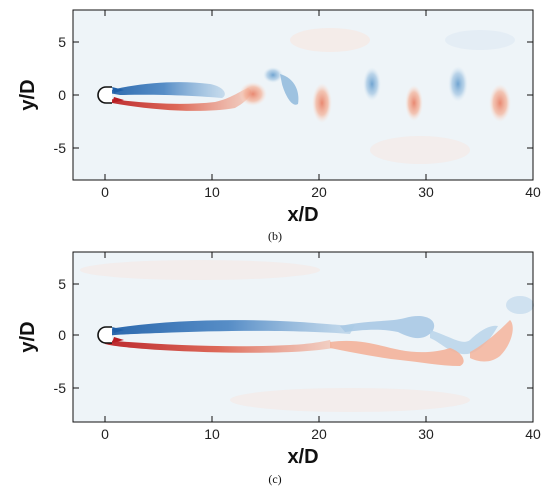 The height and width of the screenshot is (493, 550). What do you see at coordinates (274, 479) in the screenshot?
I see `panel-caption: (c)` at bounding box center [274, 479].